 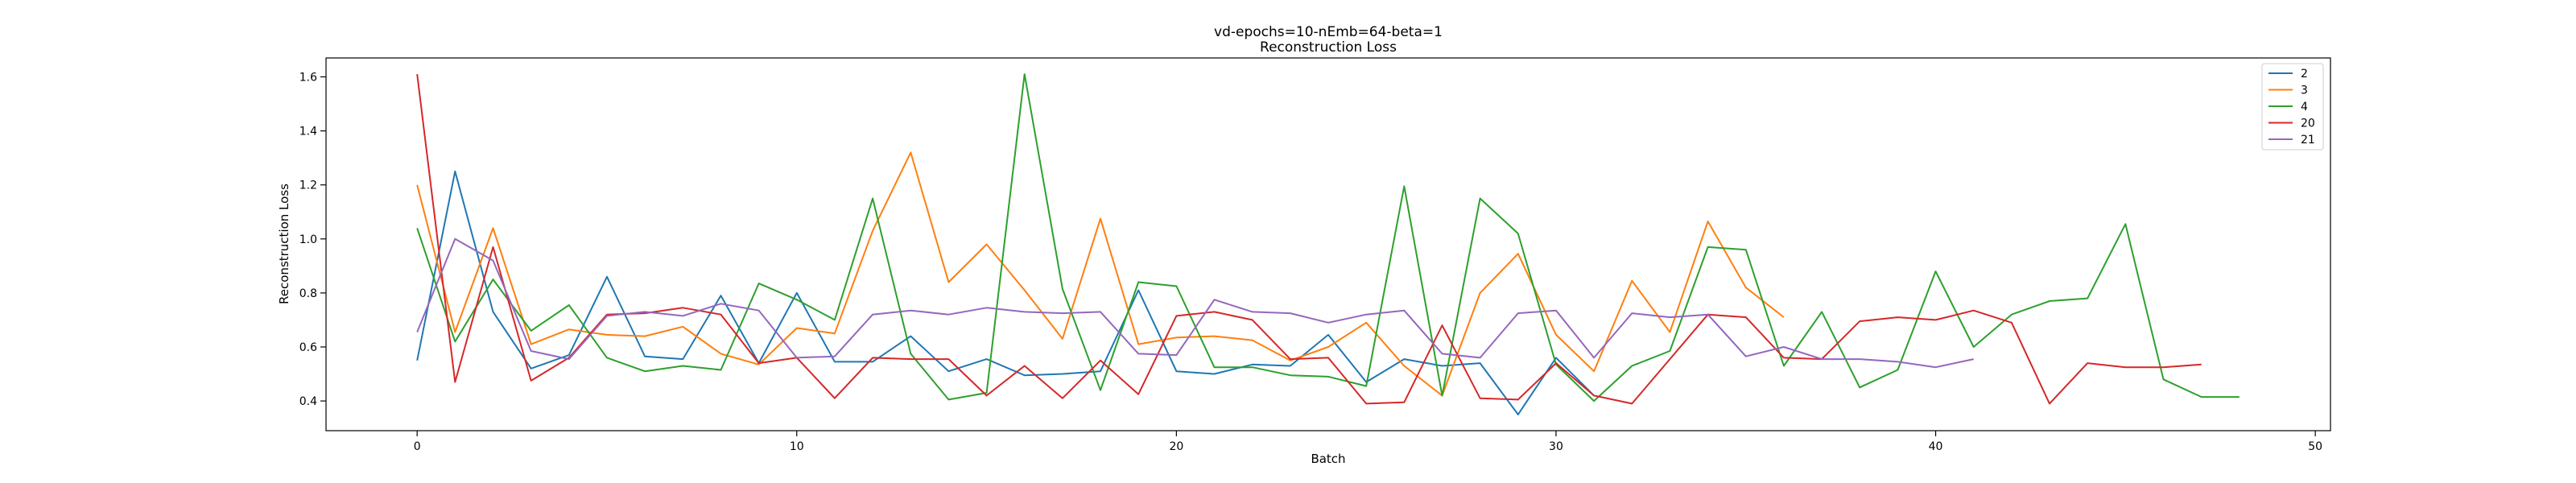 What do you see at coordinates (1556, 446) in the screenshot?
I see `x-tick-label: 30` at bounding box center [1556, 446].